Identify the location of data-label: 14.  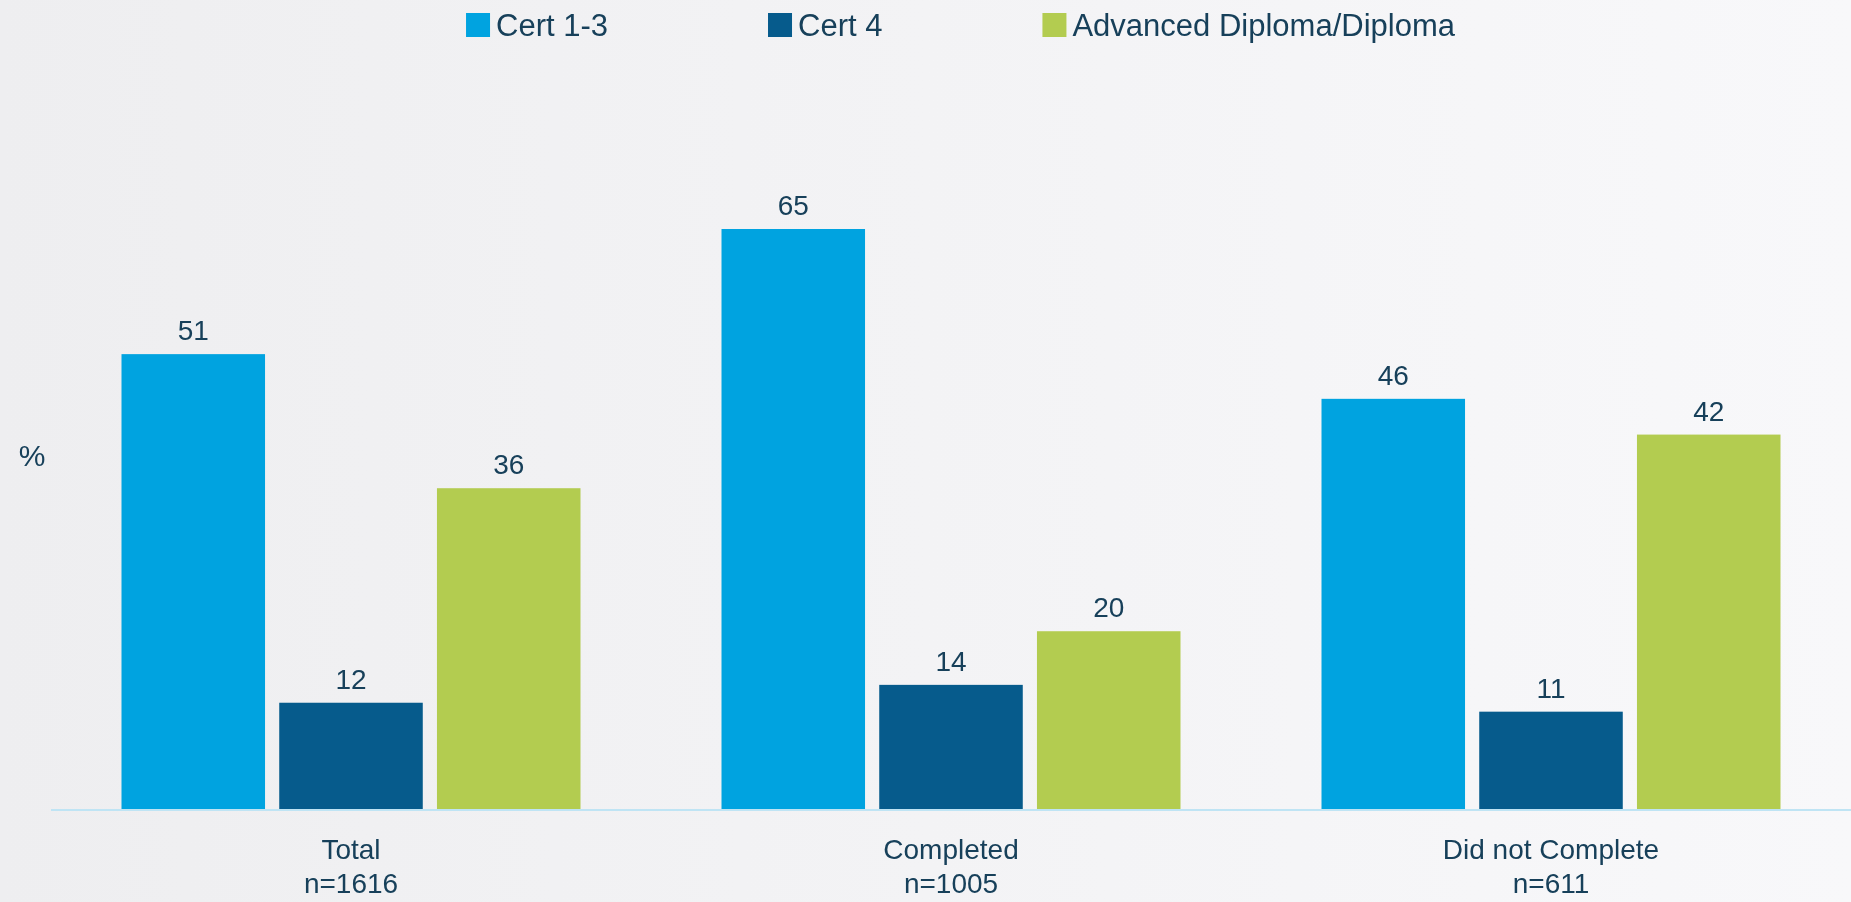
(951, 661).